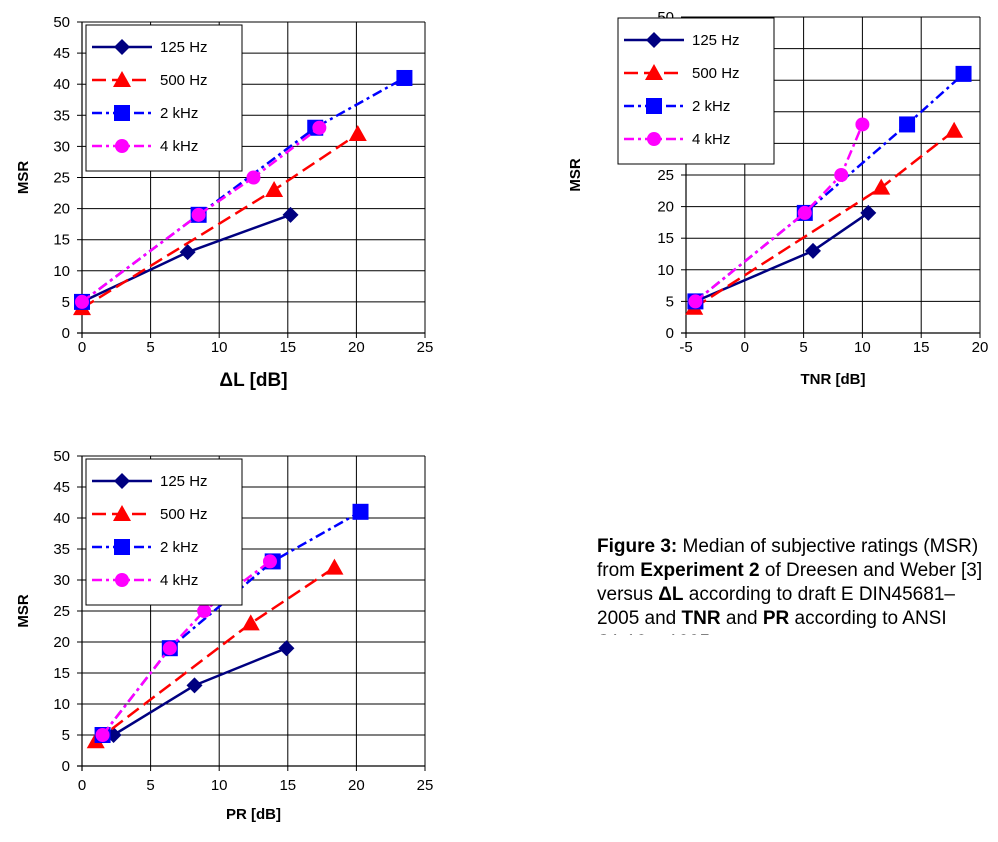 The image size is (998, 842). I want to click on caption-bold: TNR, so click(701, 618).